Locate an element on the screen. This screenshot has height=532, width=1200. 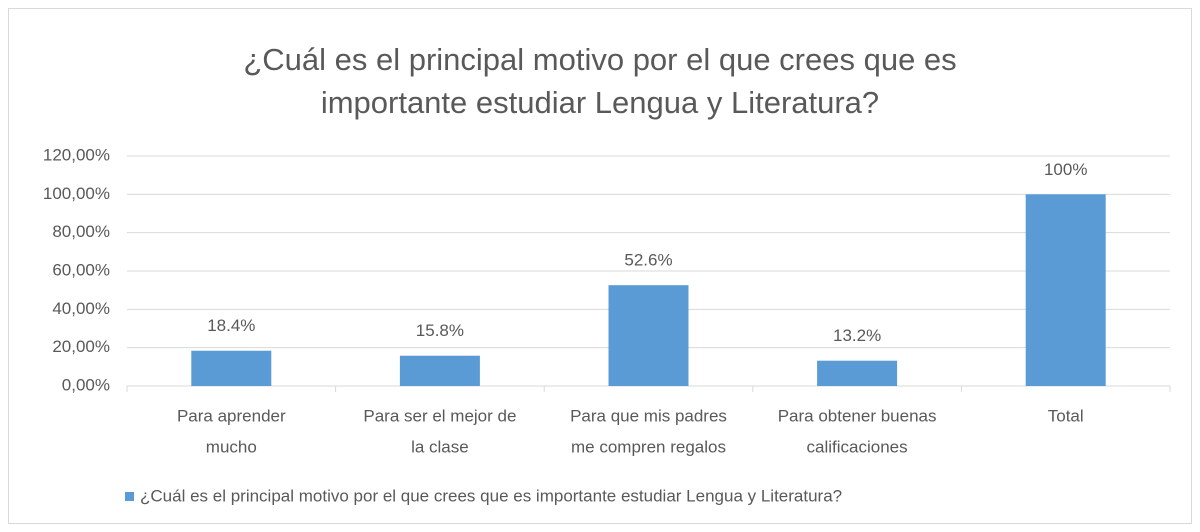
data-label: 15.8% is located at coordinates (440, 330).